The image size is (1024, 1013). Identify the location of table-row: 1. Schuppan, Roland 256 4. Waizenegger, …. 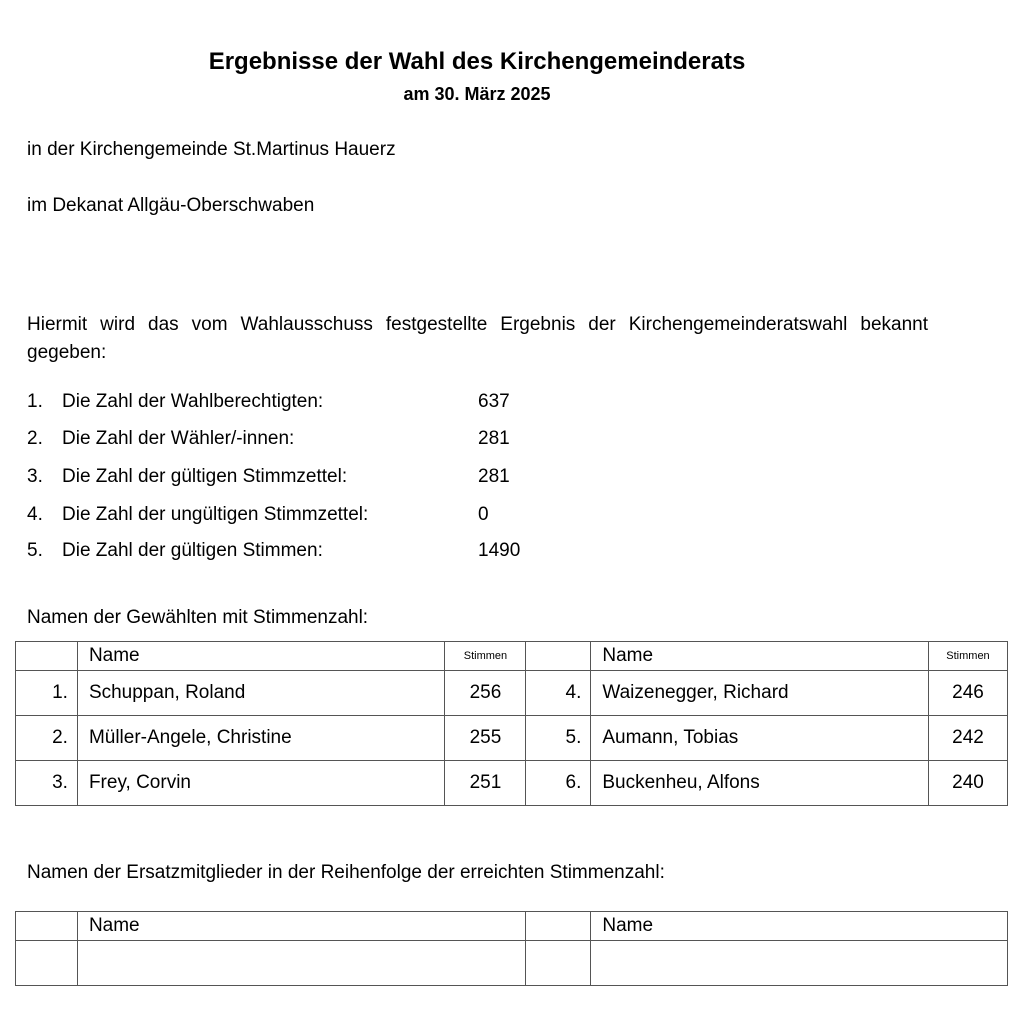
(512, 693).